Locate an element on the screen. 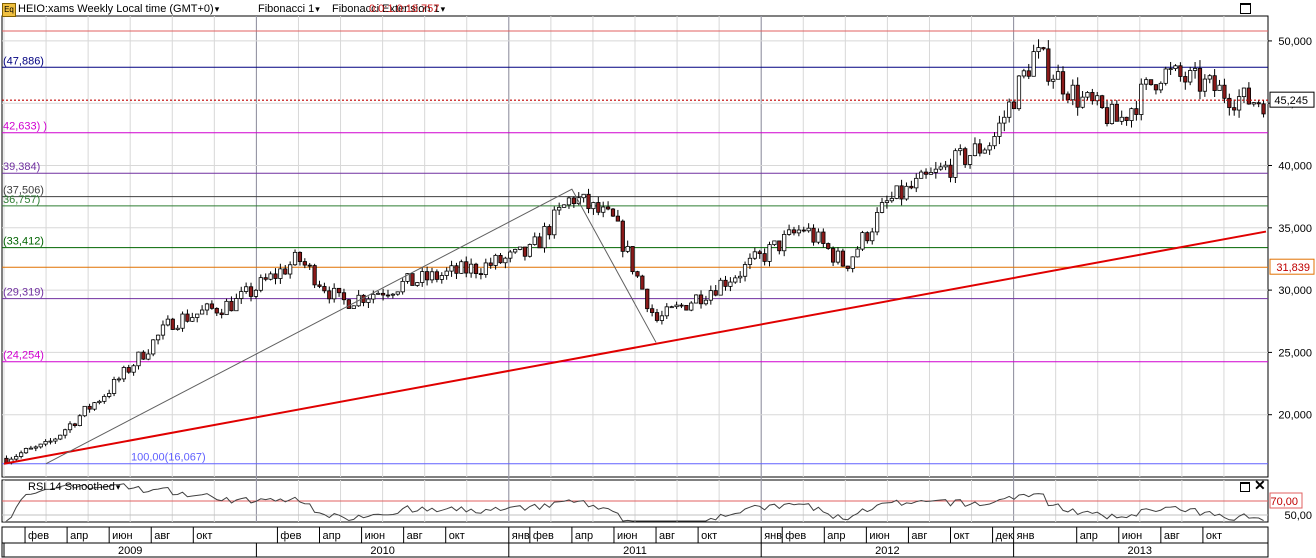  fibonacci-level-label: 39,384) is located at coordinates (21, 167).